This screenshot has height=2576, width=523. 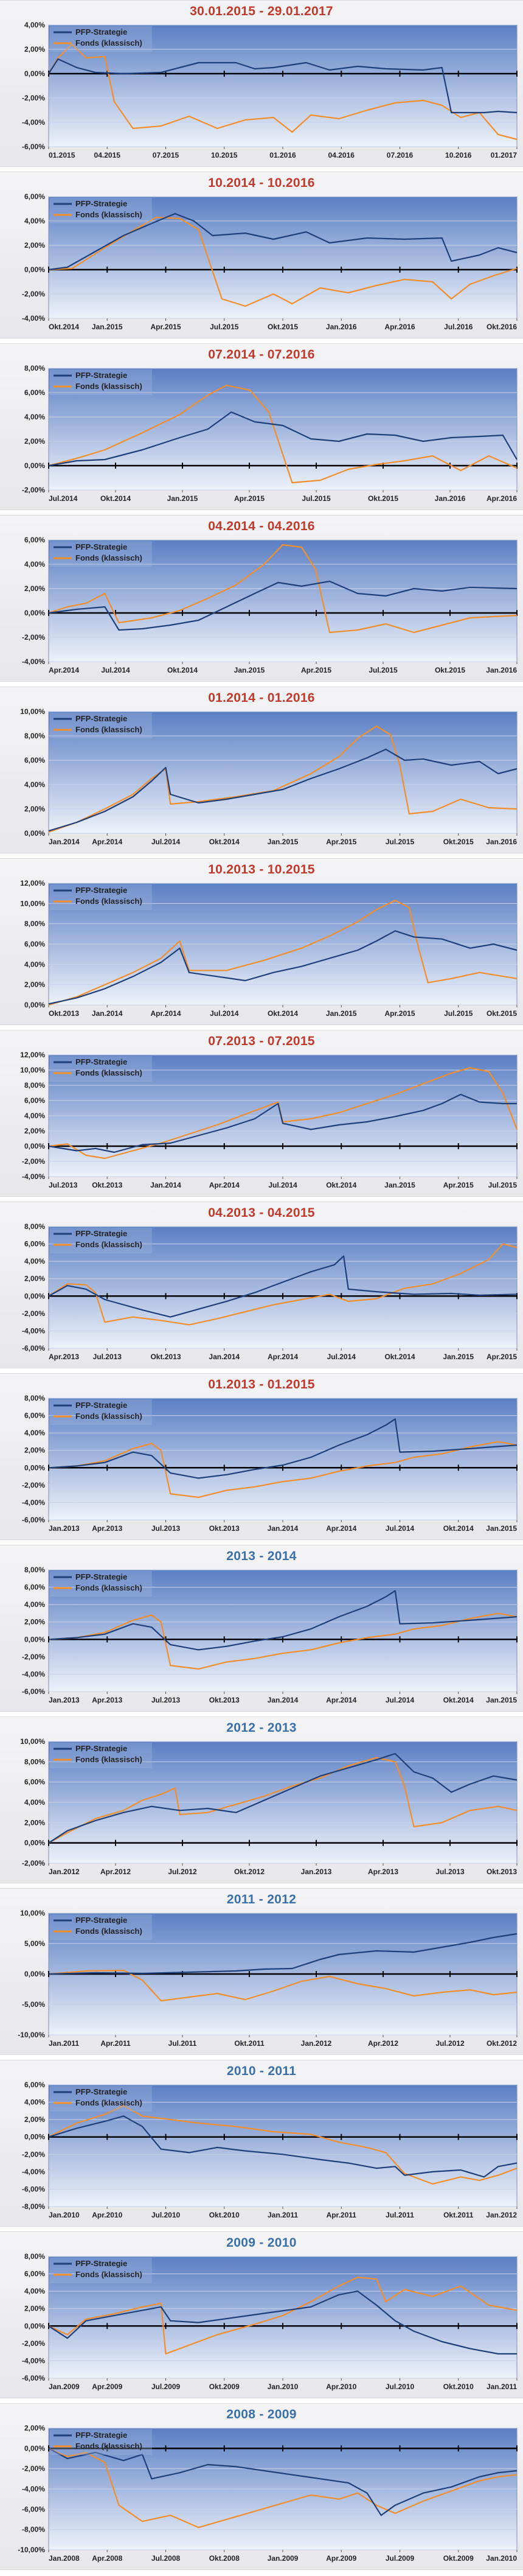 I want to click on chart-title: 01.2013 - 01.2015, so click(x=261, y=1384).